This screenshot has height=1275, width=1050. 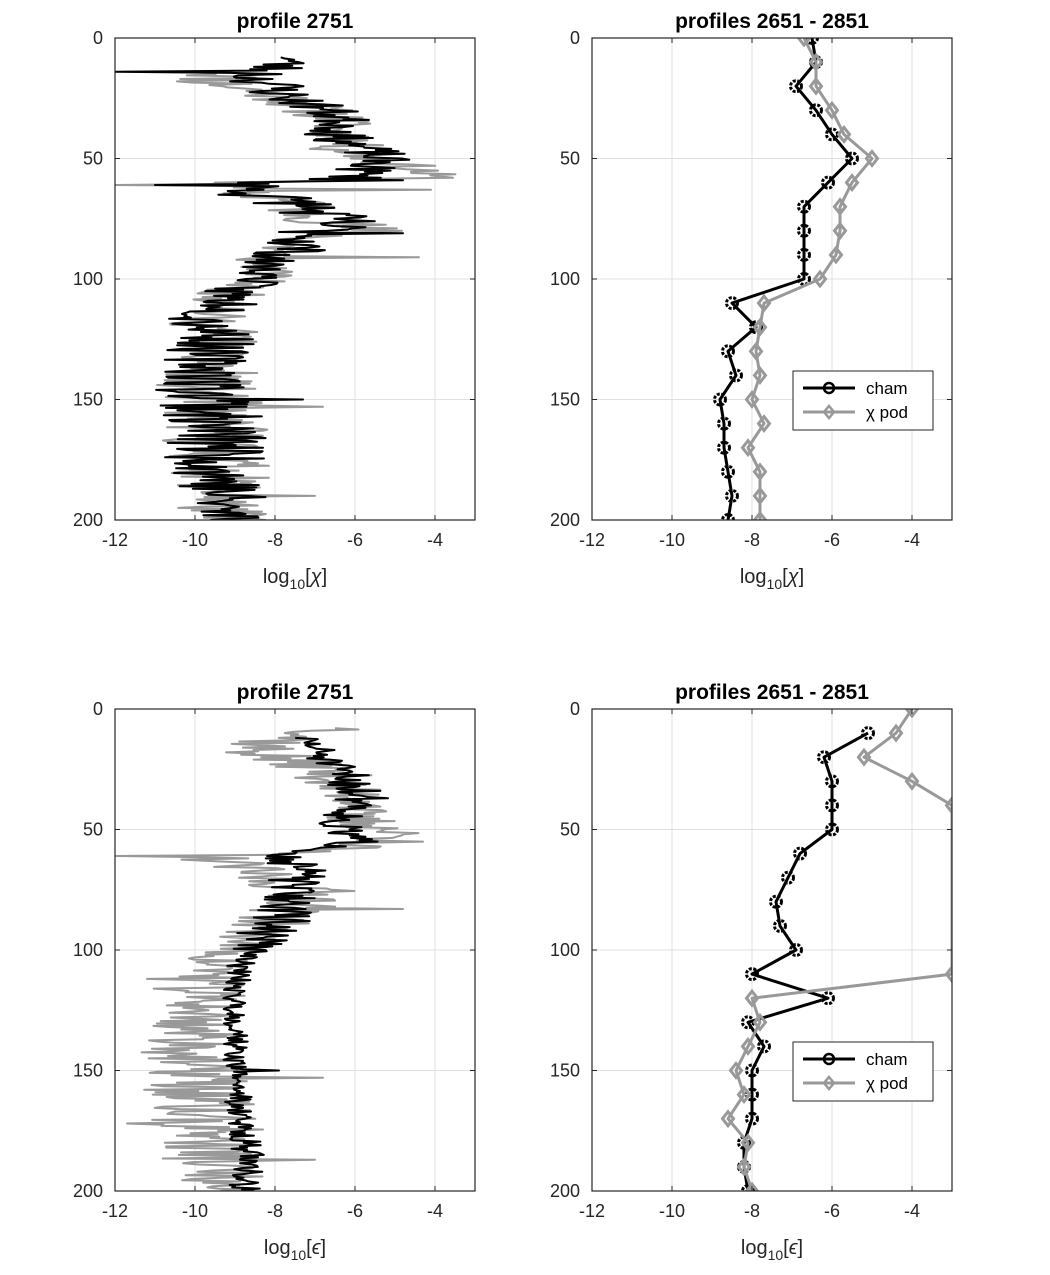 I want to click on subplot-title: profiles 2651 - 2851, so click(x=772, y=21).